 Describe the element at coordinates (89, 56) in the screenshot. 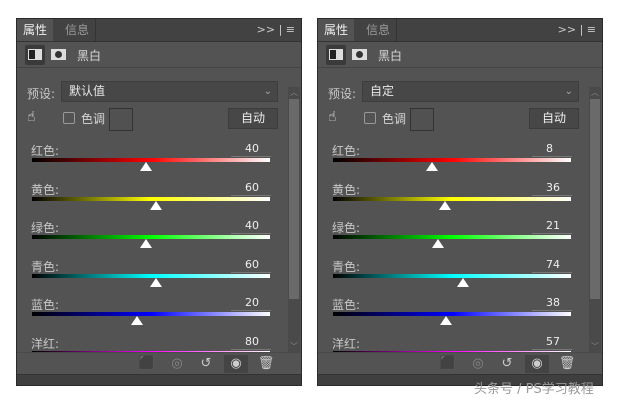

I see `adjustment-title: 黑白` at that location.